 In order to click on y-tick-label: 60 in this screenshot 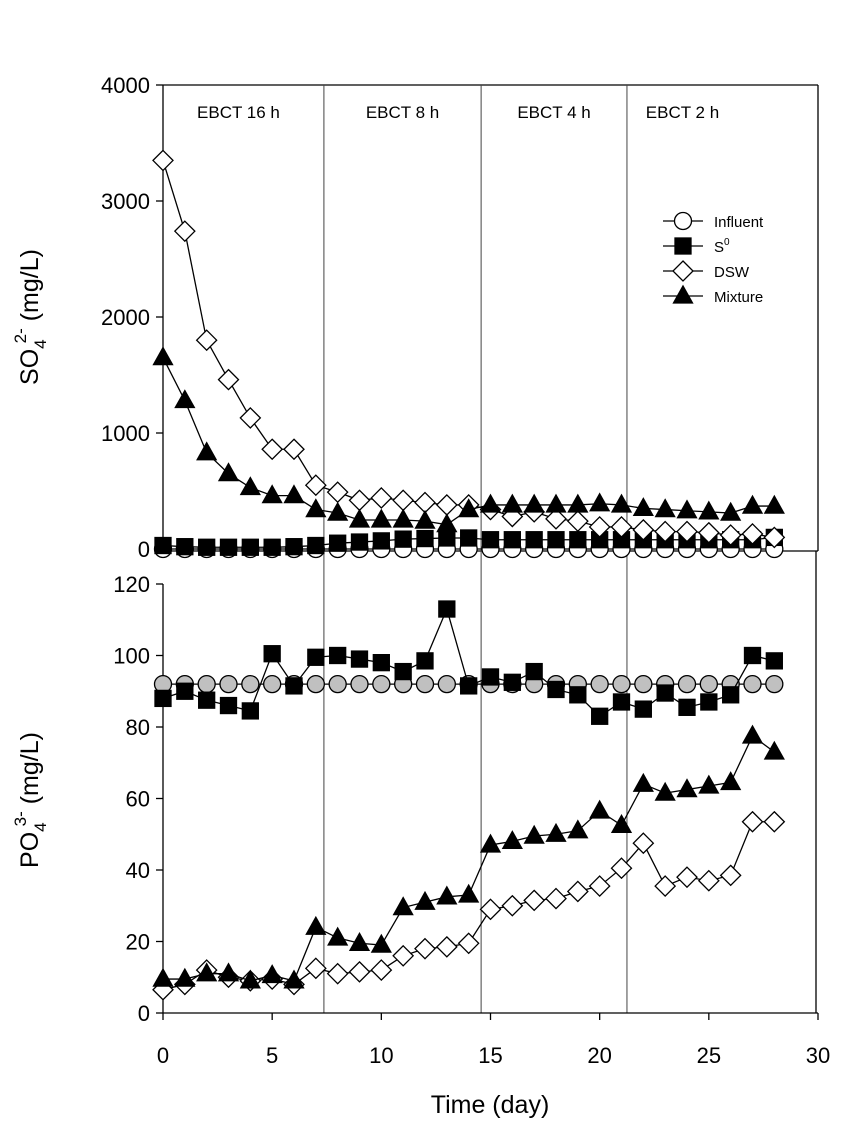, I will do `click(138, 799)`.